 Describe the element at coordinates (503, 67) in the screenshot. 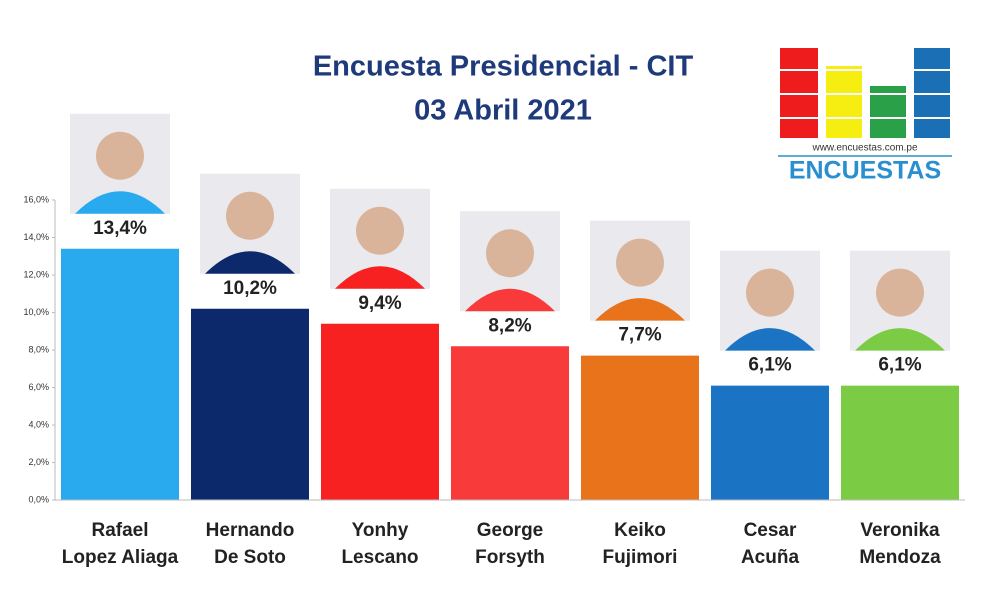

I see `chart-title: Encuesta Presidencial - CIT` at that location.